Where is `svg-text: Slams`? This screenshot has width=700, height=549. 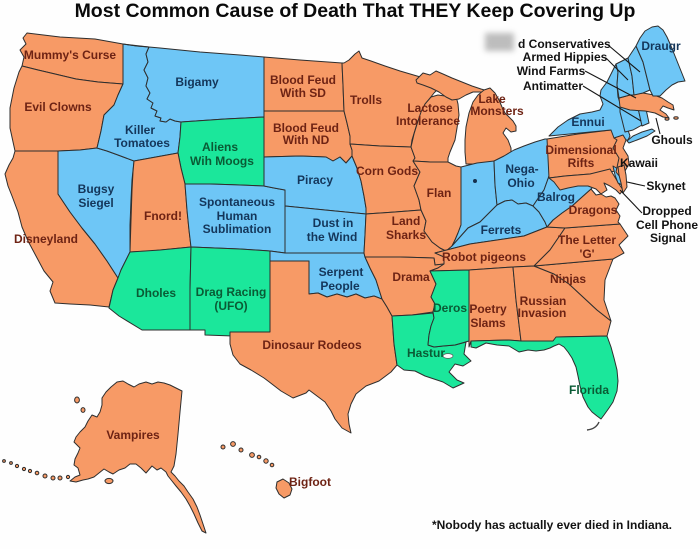 svg-text: Slams is located at coordinates (488, 323).